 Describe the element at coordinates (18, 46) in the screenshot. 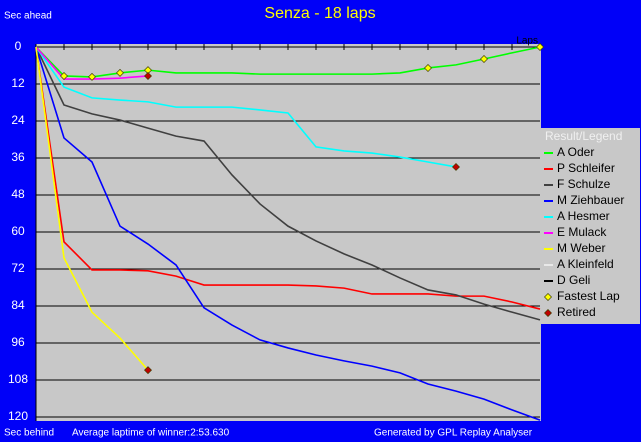

I see `y-tick-label: 0` at that location.